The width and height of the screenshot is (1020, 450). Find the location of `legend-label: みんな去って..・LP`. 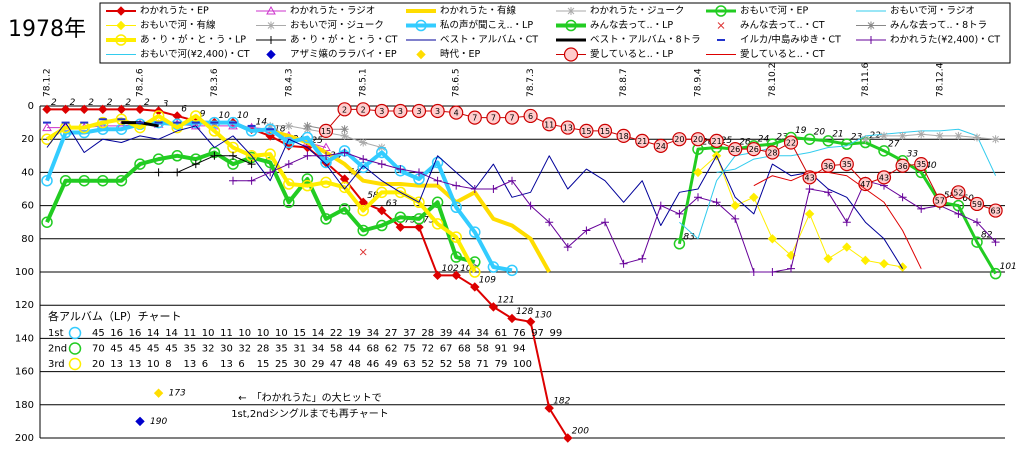

legend-label: みんな去って..・LP is located at coordinates (631, 25).